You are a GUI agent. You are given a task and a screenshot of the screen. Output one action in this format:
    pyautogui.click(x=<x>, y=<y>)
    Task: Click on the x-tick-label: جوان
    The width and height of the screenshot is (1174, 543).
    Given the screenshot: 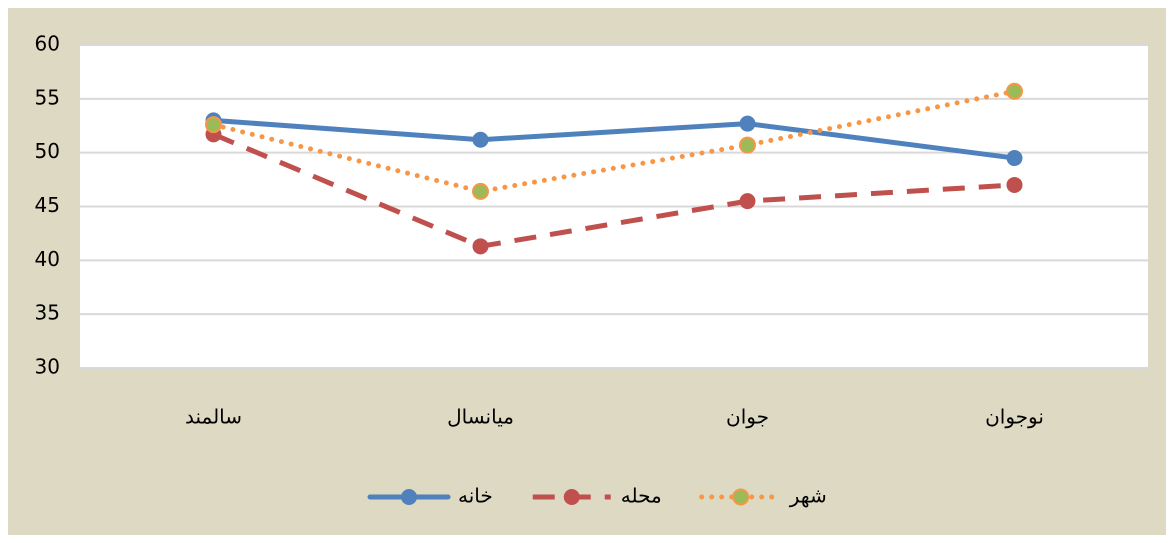 What is the action you would take?
    pyautogui.click(x=747, y=417)
    